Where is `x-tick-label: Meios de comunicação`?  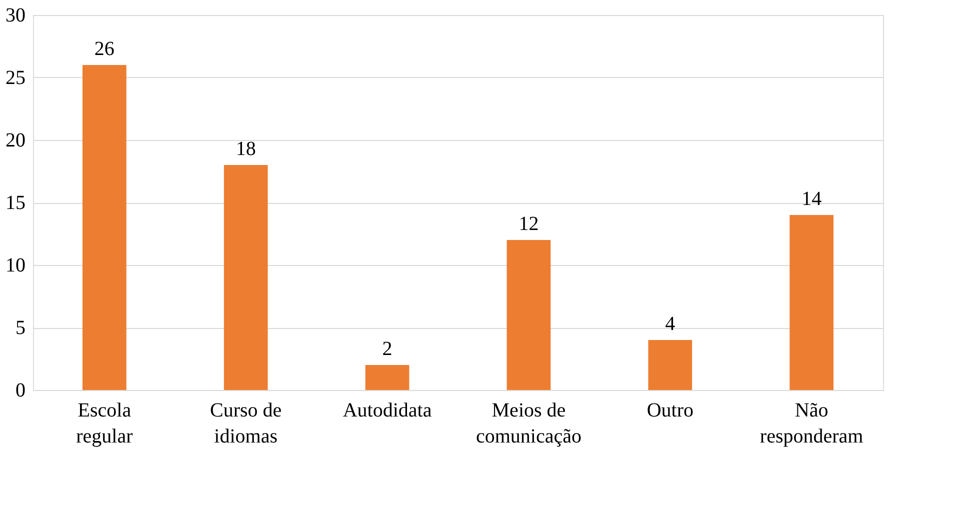 x-tick-label: Meios de comunicação is located at coordinates (529, 424).